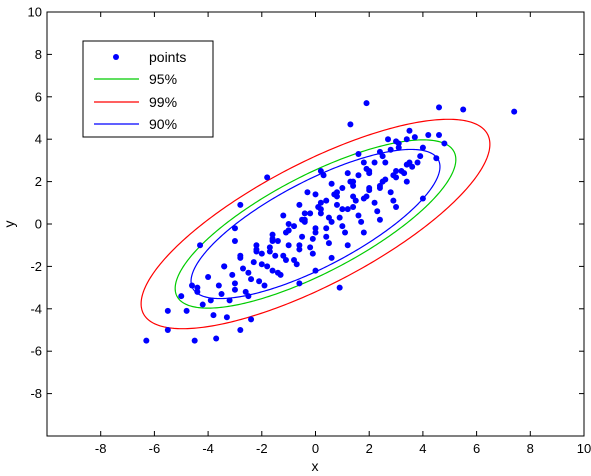  Describe the element at coordinates (167, 57) in the screenshot. I see `legend-label-points: points` at that location.